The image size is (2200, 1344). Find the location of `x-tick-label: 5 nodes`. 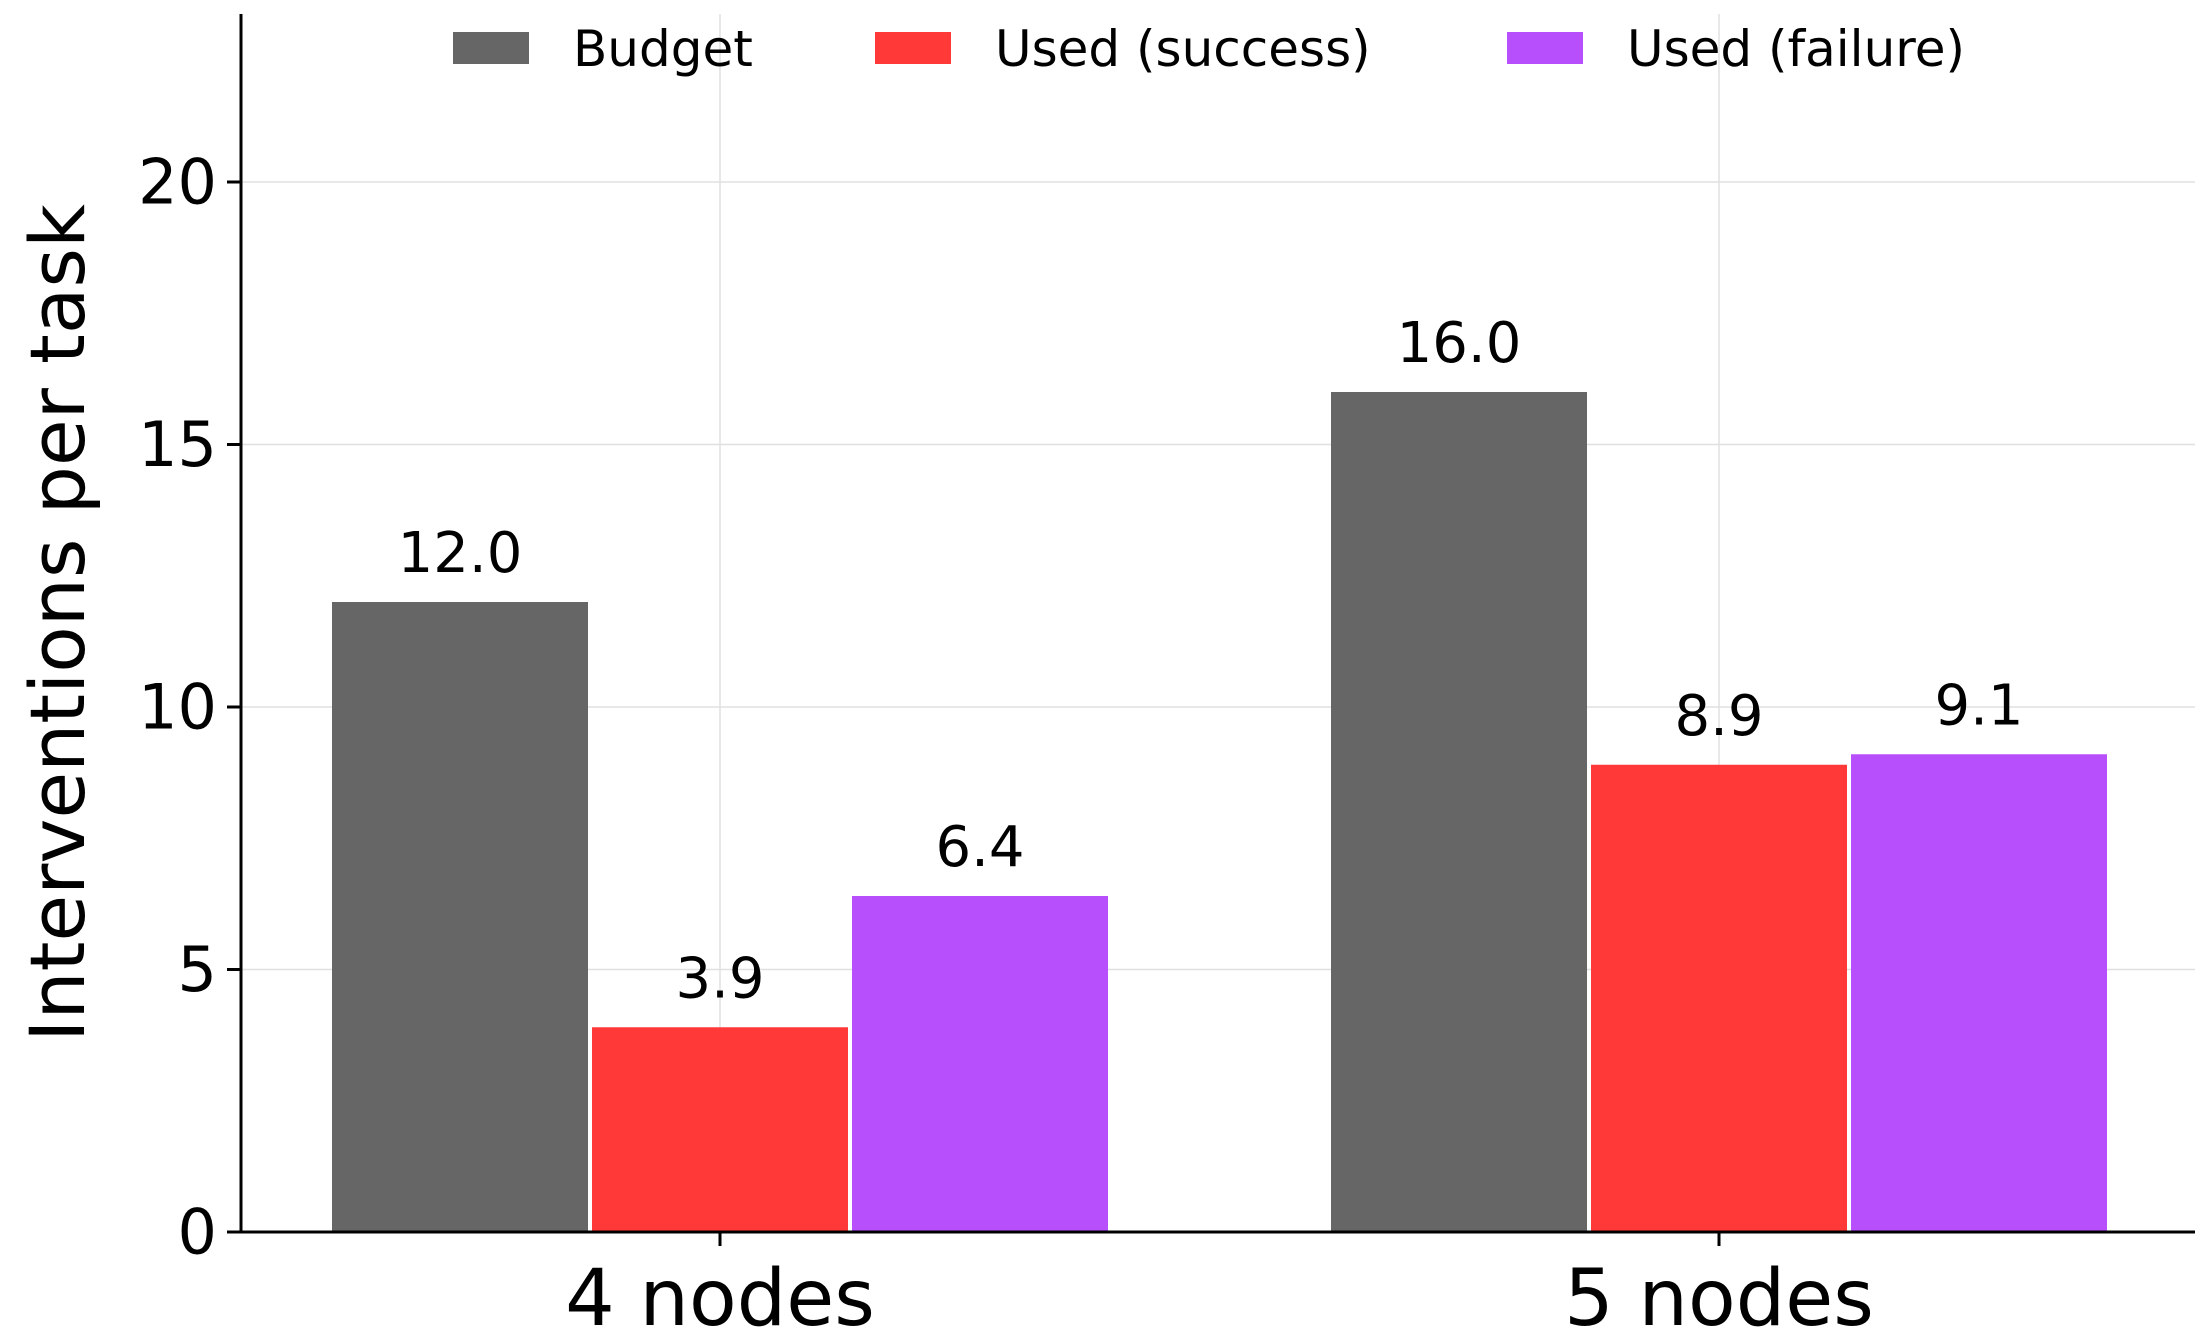

x-tick-label: 5 nodes is located at coordinates (1719, 1299).